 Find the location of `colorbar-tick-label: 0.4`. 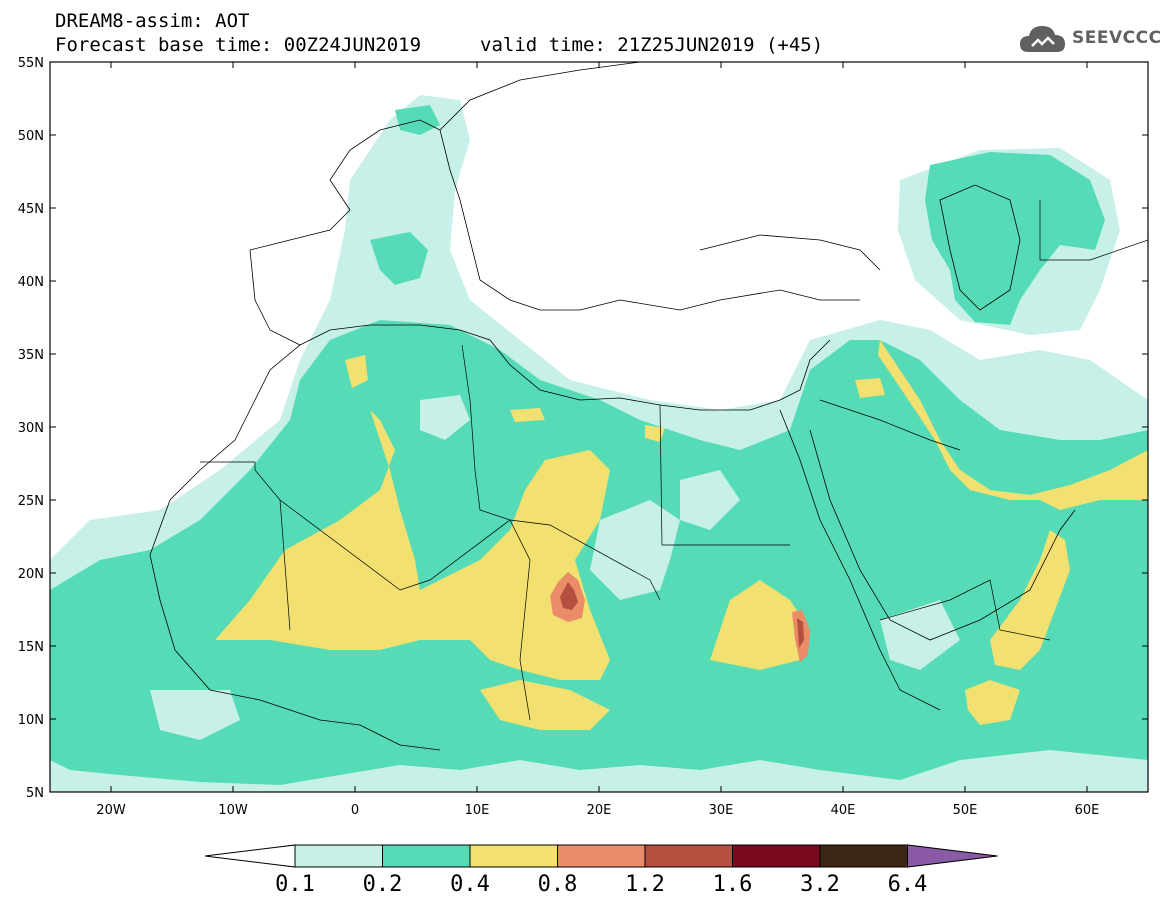

colorbar-tick-label: 0.4 is located at coordinates (470, 884).